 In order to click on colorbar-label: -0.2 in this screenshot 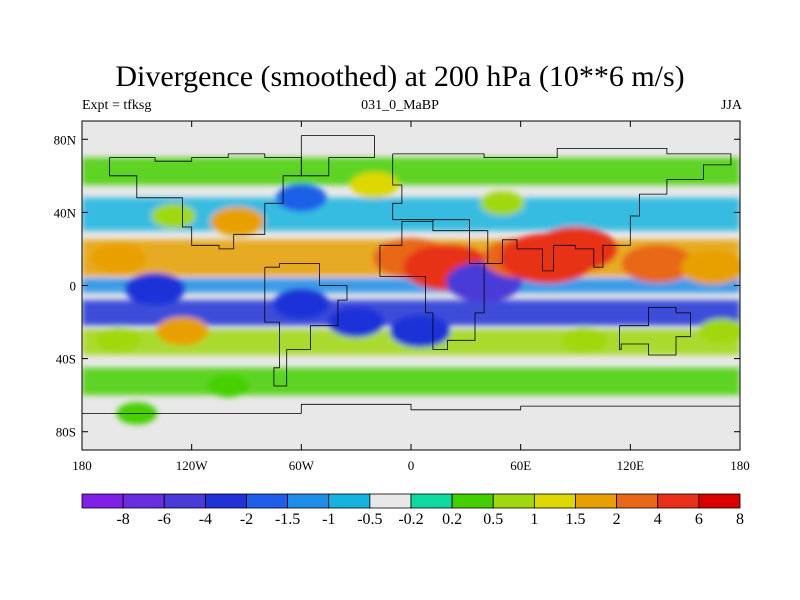, I will do `click(410, 519)`.